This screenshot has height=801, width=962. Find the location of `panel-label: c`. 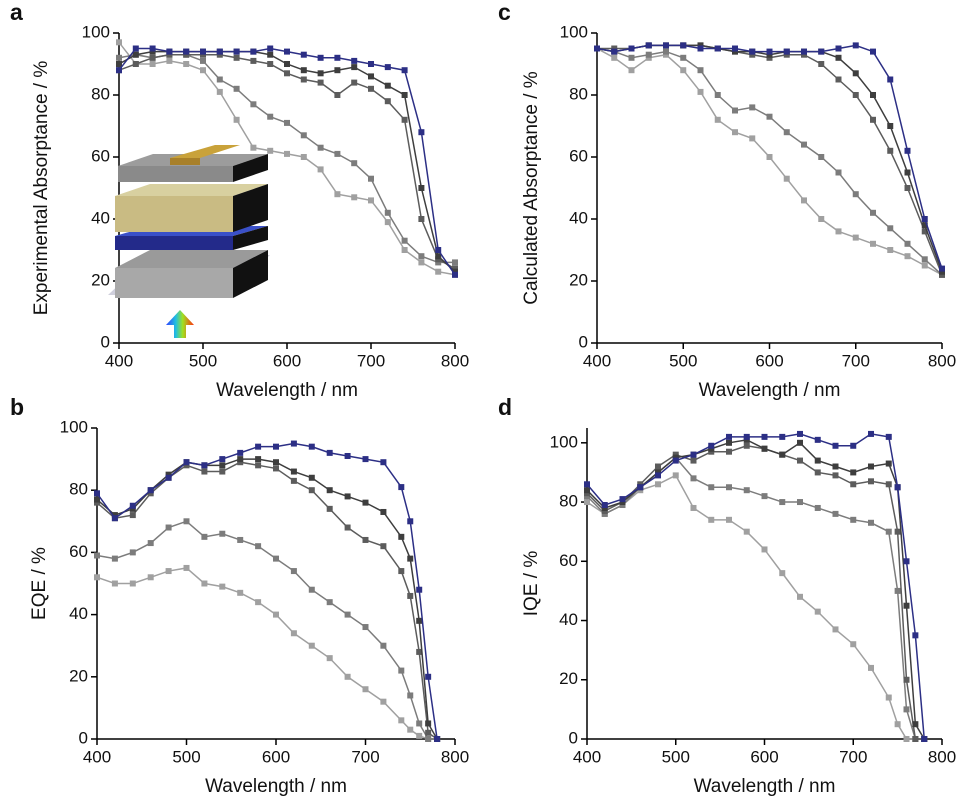

panel-label: c is located at coordinates (504, 12).